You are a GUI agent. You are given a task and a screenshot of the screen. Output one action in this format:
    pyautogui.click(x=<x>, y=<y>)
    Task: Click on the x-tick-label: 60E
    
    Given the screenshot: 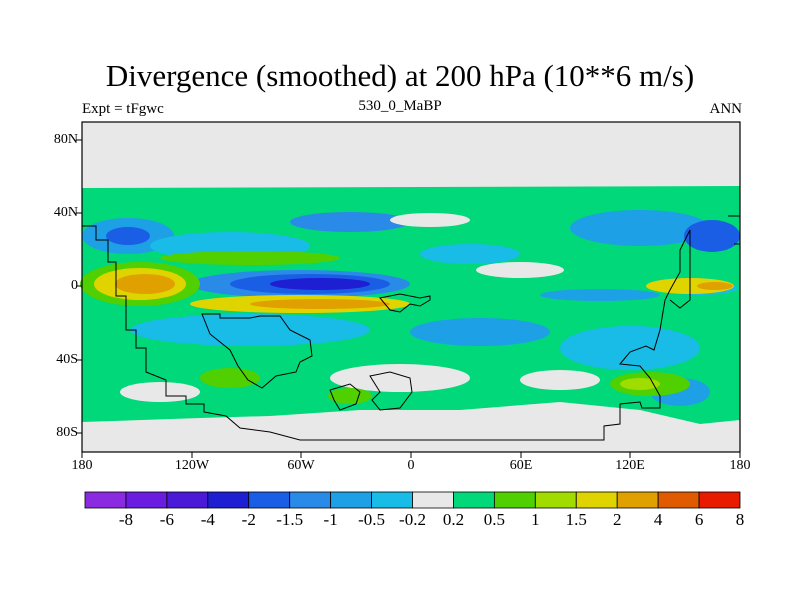 What is the action you would take?
    pyautogui.click(x=521, y=465)
    